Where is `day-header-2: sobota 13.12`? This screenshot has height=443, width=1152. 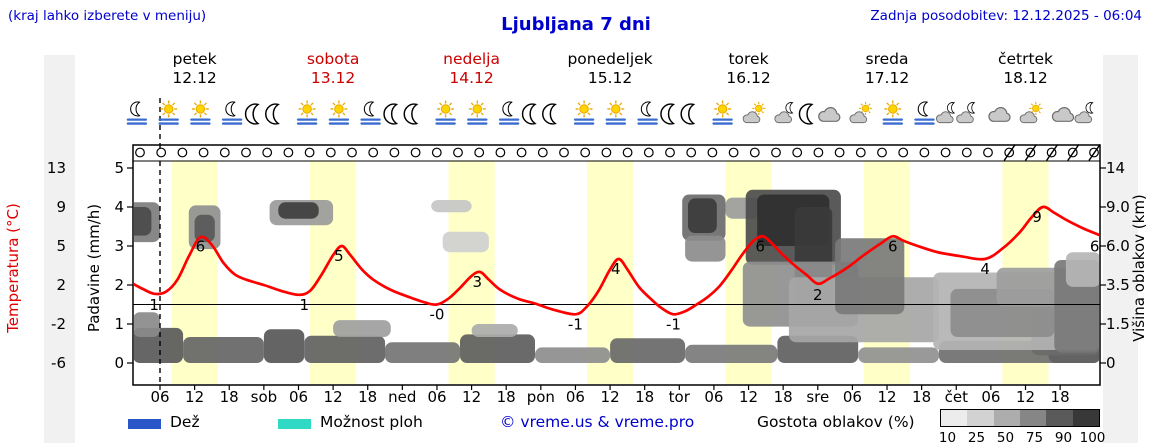 day-header-2: sobota 13.12 is located at coordinates (333, 69).